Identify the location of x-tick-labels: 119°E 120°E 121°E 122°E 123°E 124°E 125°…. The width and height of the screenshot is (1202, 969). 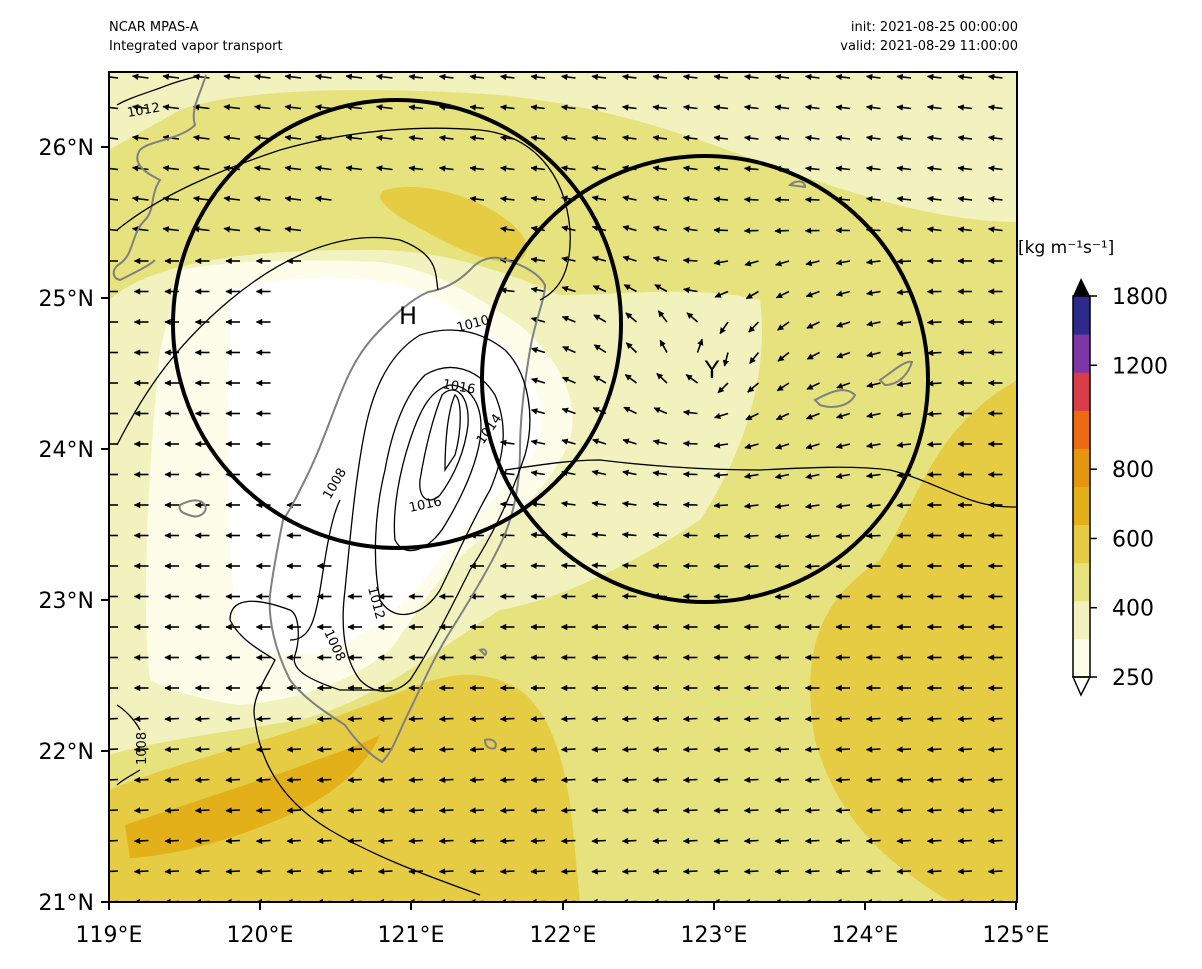
(563, 935).